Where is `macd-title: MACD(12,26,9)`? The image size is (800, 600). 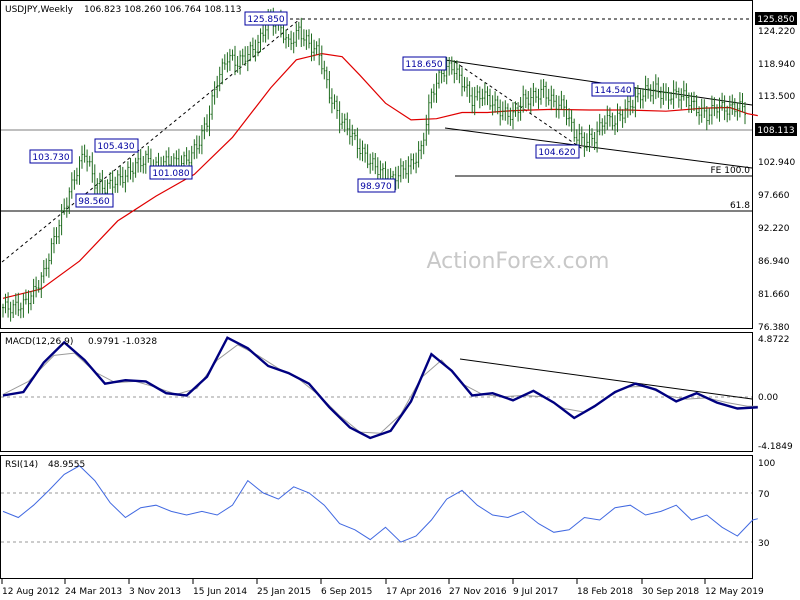
macd-title: MACD(12,26,9) is located at coordinates (39, 342).